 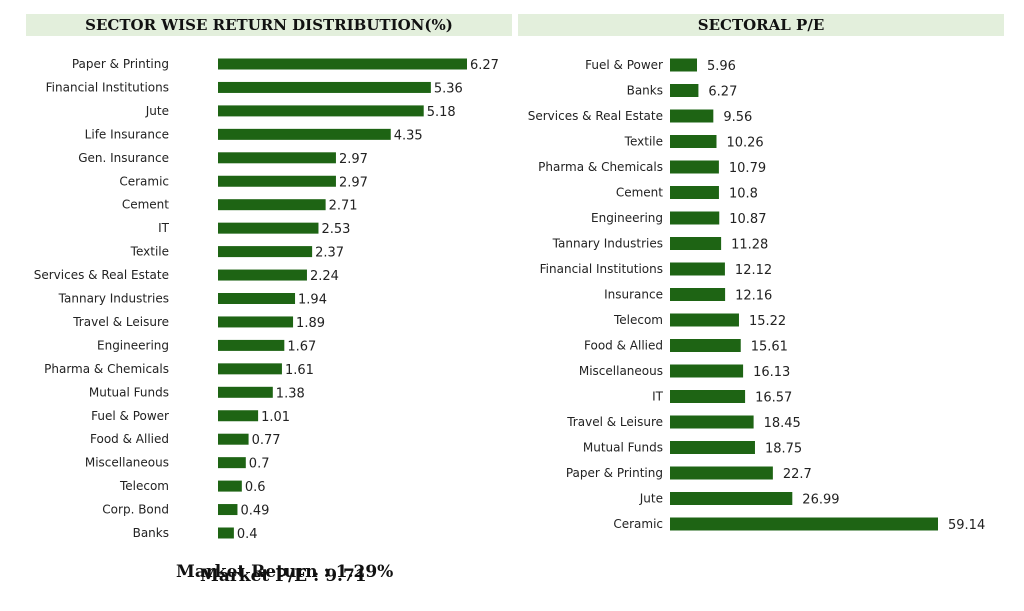 I want to click on value-label: 16.57, so click(x=773, y=398).